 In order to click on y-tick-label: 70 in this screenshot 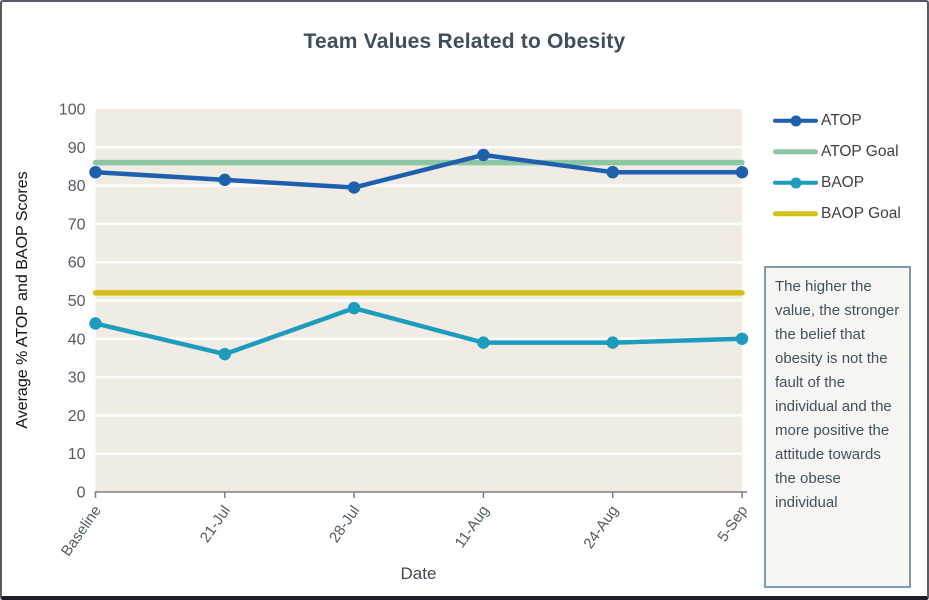, I will do `click(77, 224)`.